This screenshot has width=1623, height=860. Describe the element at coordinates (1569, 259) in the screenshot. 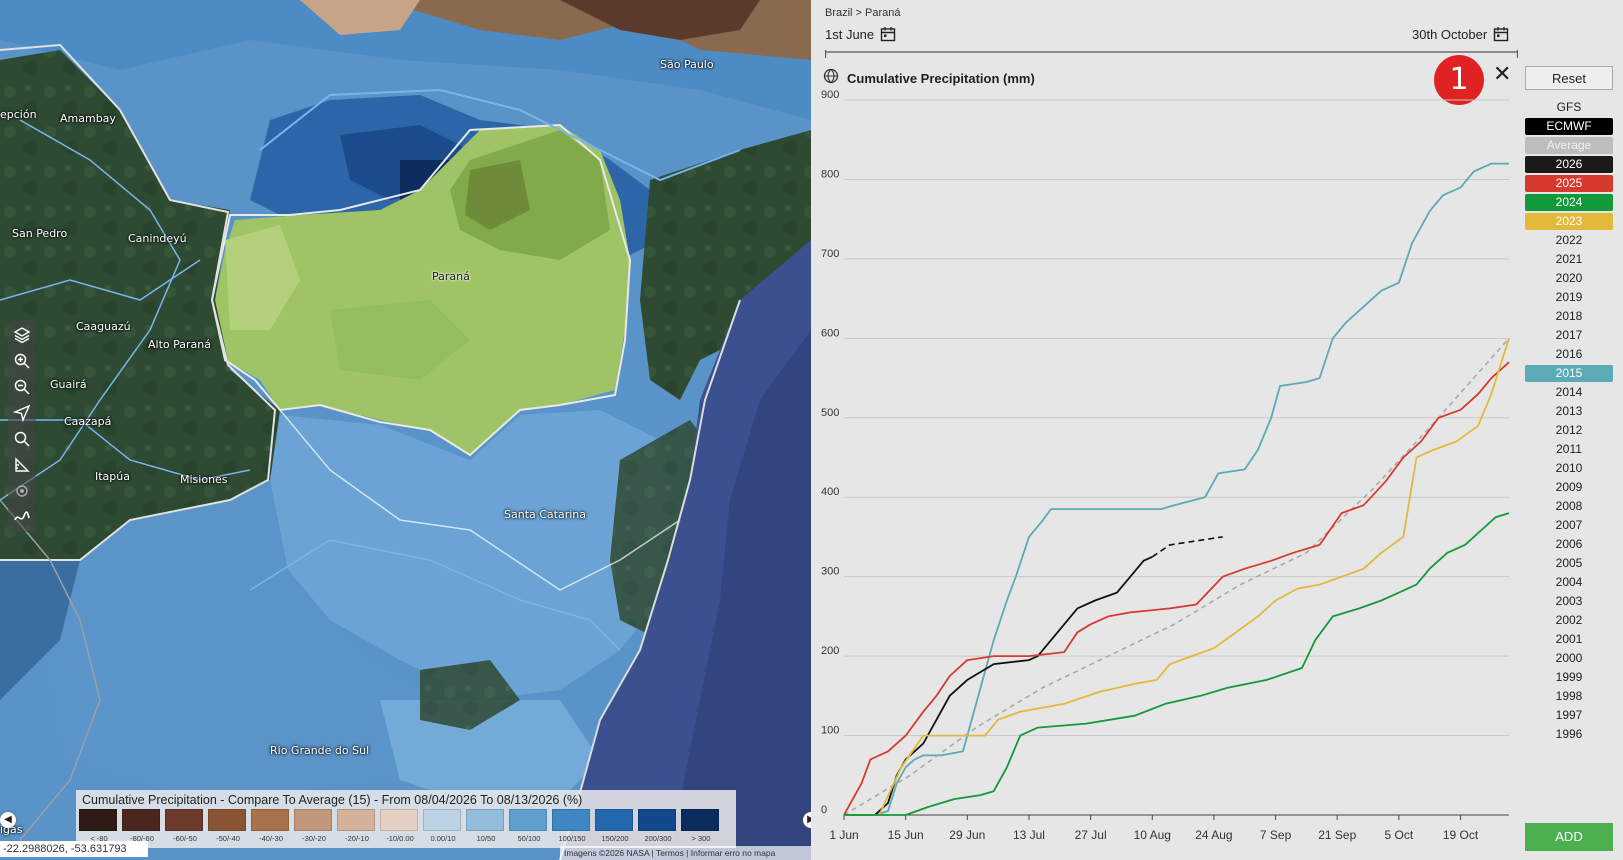

I see `year-toggle-2021: 2021` at that location.